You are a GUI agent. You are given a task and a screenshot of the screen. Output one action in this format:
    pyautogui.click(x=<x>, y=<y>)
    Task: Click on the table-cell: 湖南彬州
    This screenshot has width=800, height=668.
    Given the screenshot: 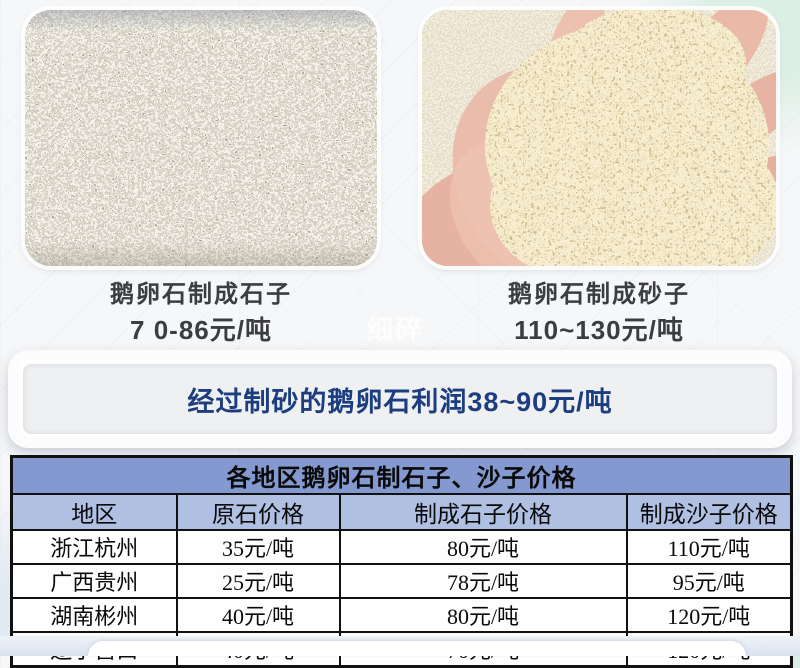 What is the action you would take?
    pyautogui.click(x=94, y=615)
    